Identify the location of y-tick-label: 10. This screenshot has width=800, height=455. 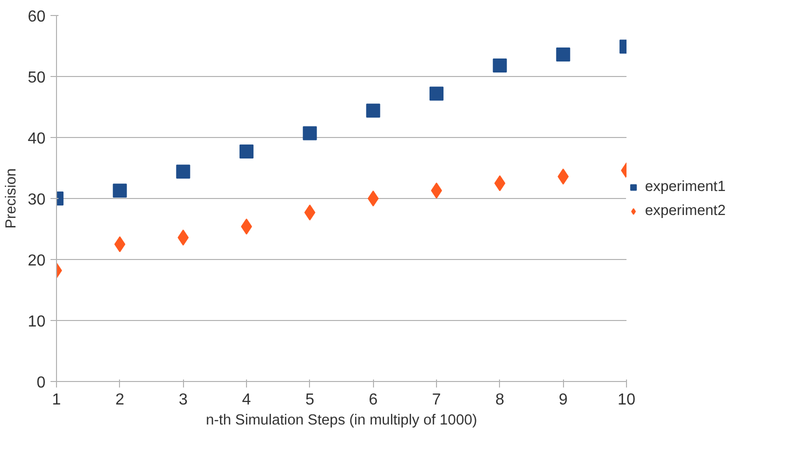
(37, 322).